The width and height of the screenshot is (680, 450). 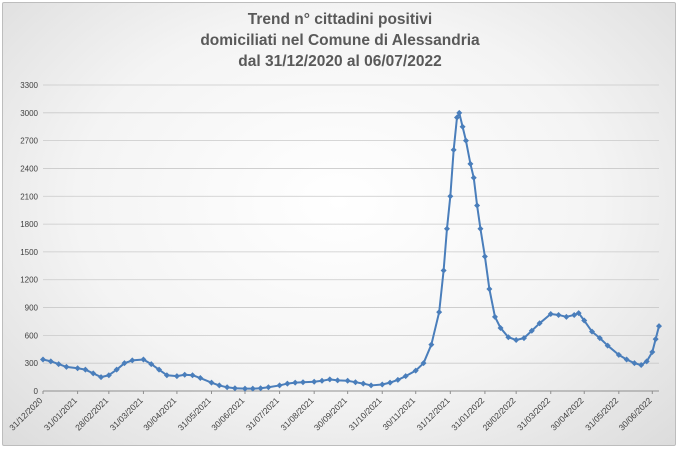 What do you see at coordinates (36, 391) in the screenshot?
I see `y-tick-label: 0` at bounding box center [36, 391].